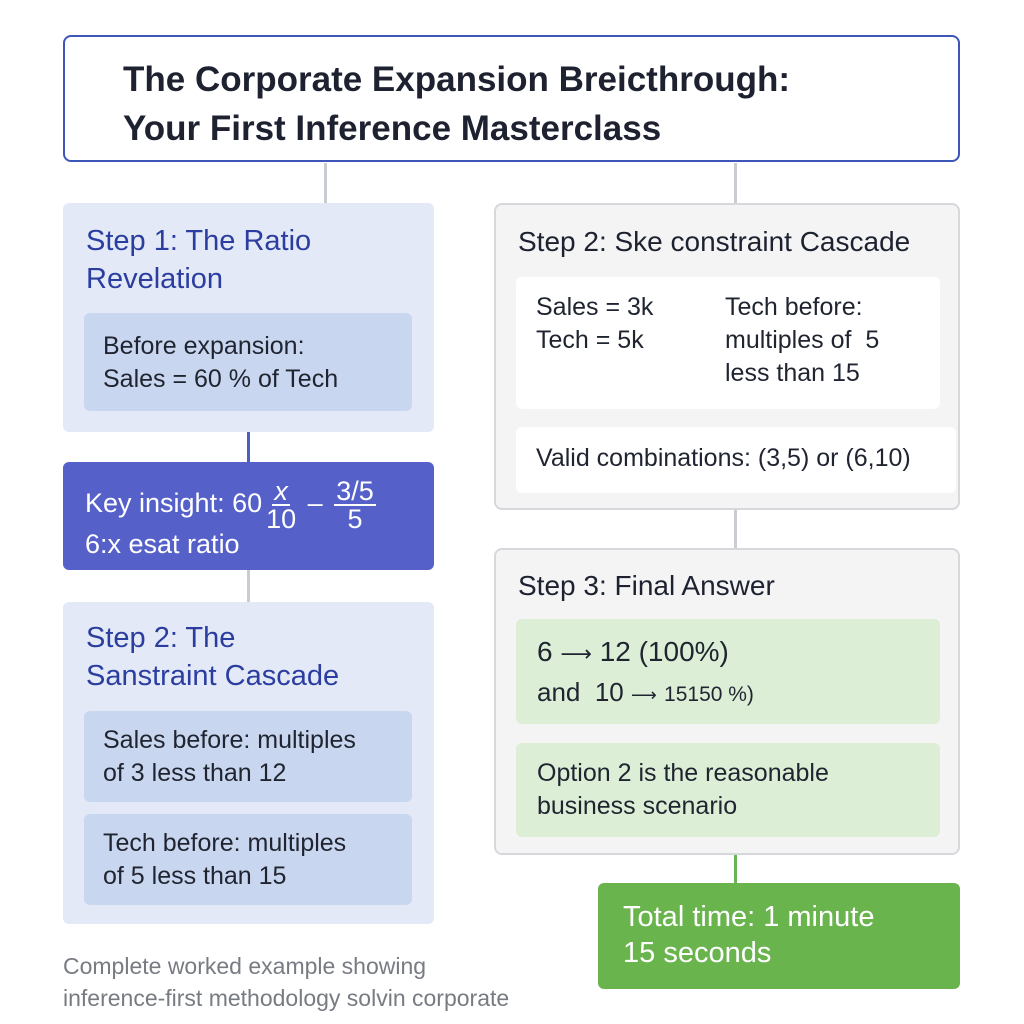 The height and width of the screenshot is (1024, 1024). Describe the element at coordinates (204, 346) in the screenshot. I see `step1-box-line-1: Before expansion:` at that location.